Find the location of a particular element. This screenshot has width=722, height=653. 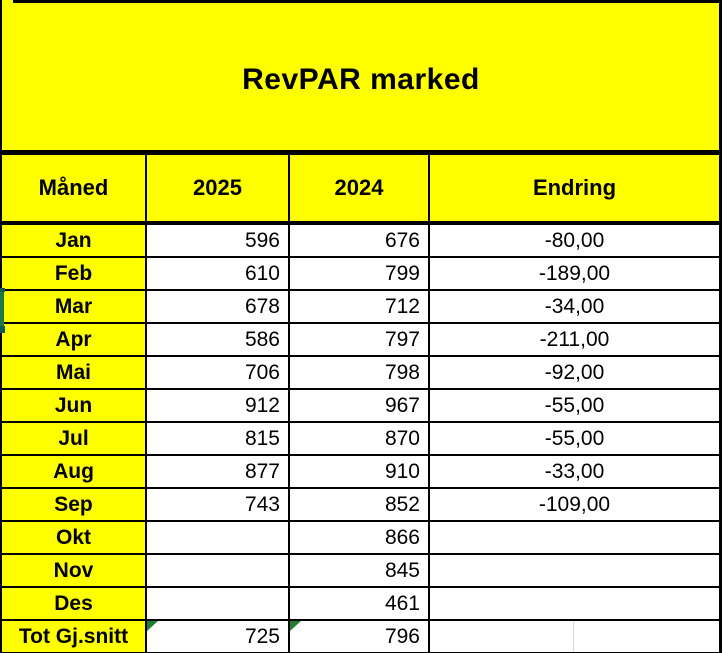

green-border-artifact-cap-top is located at coordinates (2, 290).